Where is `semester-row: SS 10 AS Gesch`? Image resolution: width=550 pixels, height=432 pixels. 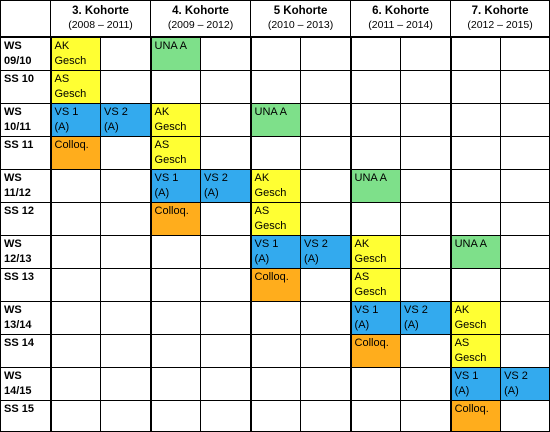
semester-row: SS 10 AS Gesch is located at coordinates (275, 86).